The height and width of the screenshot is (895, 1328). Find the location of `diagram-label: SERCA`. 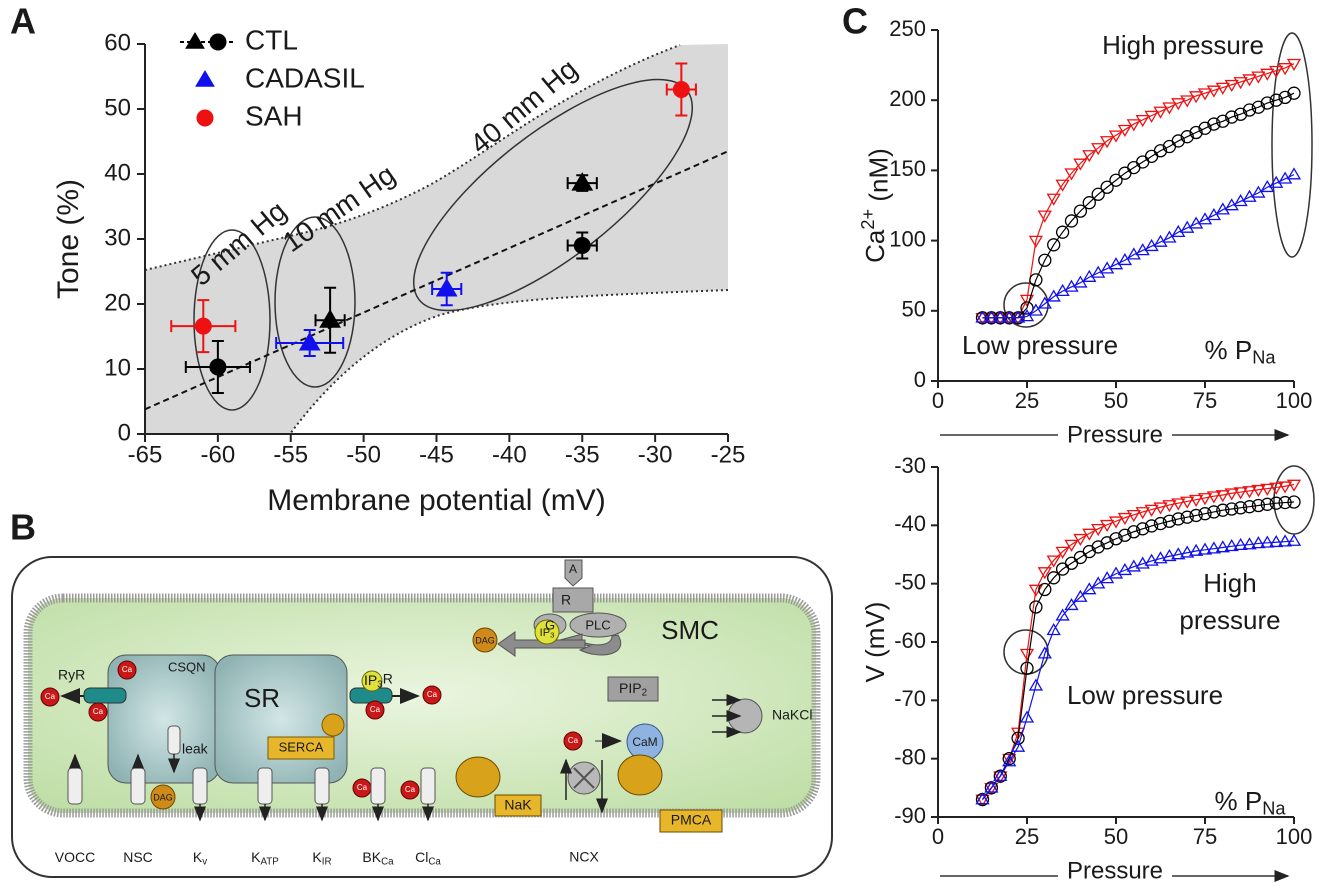

diagram-label: SERCA is located at coordinates (301, 746).